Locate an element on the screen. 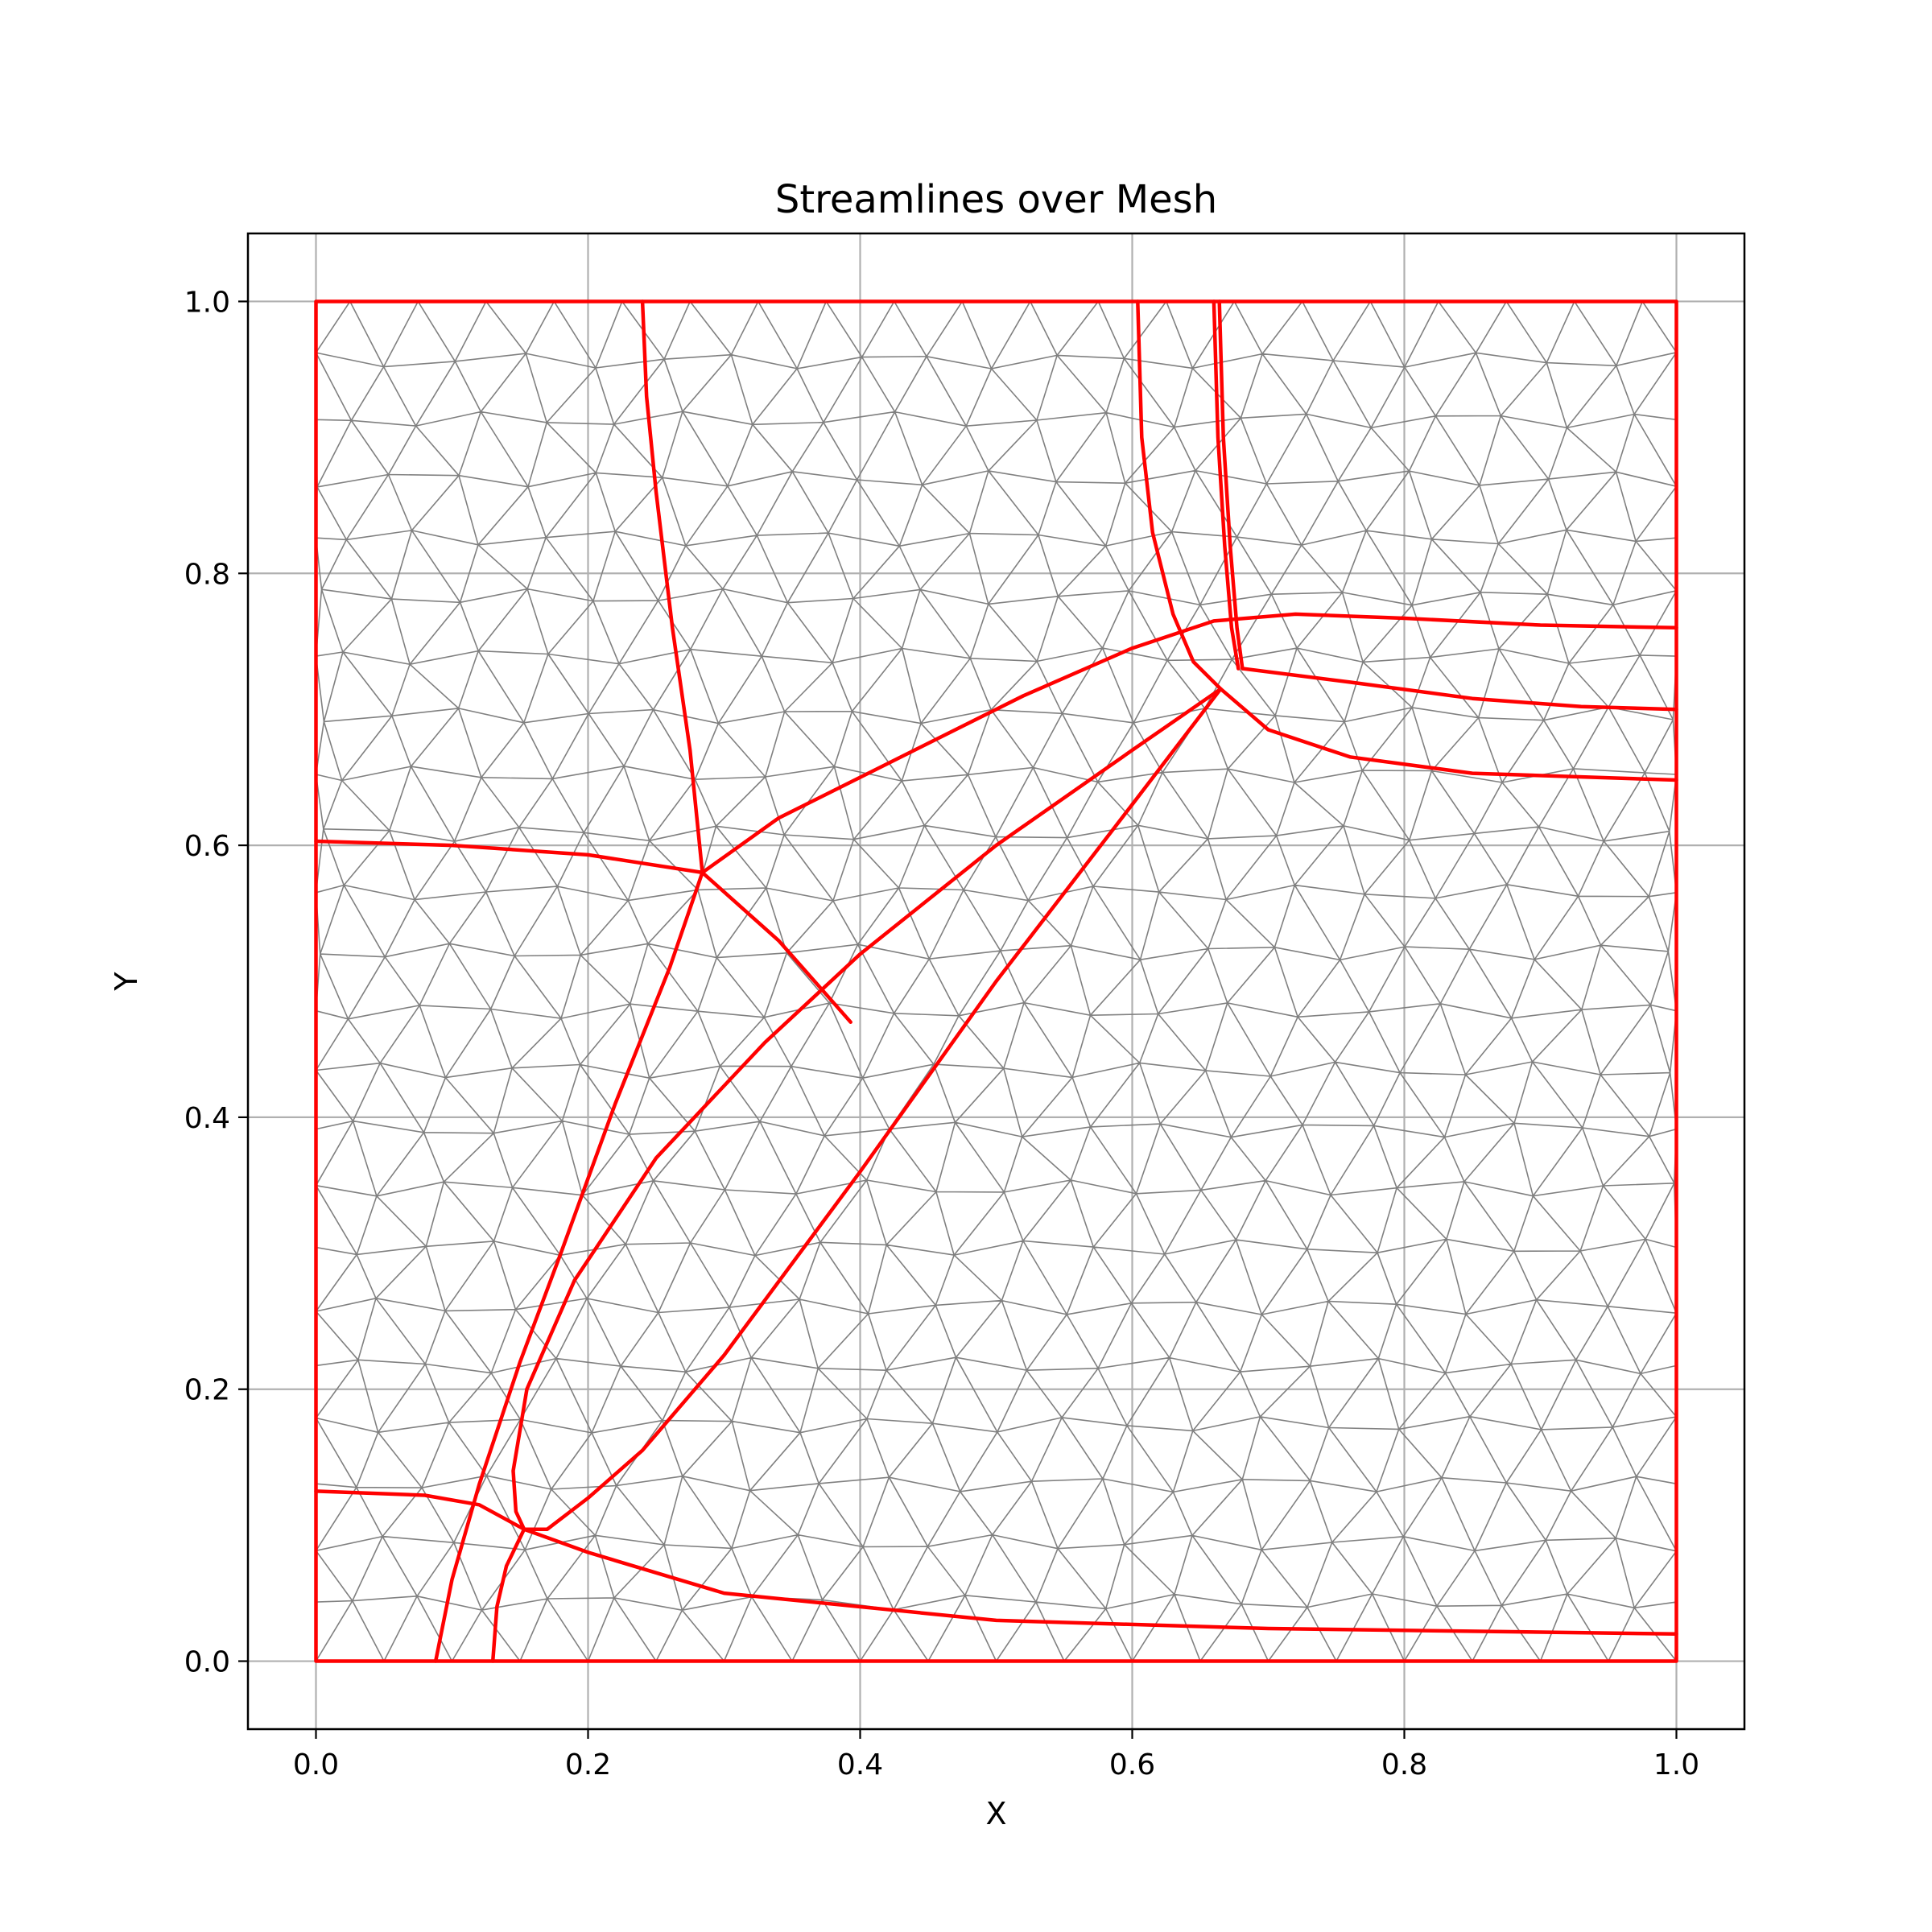 Image resolution: width=1932 pixels, height=1932 pixels. y-tick-label: 0.2 is located at coordinates (207, 1390).